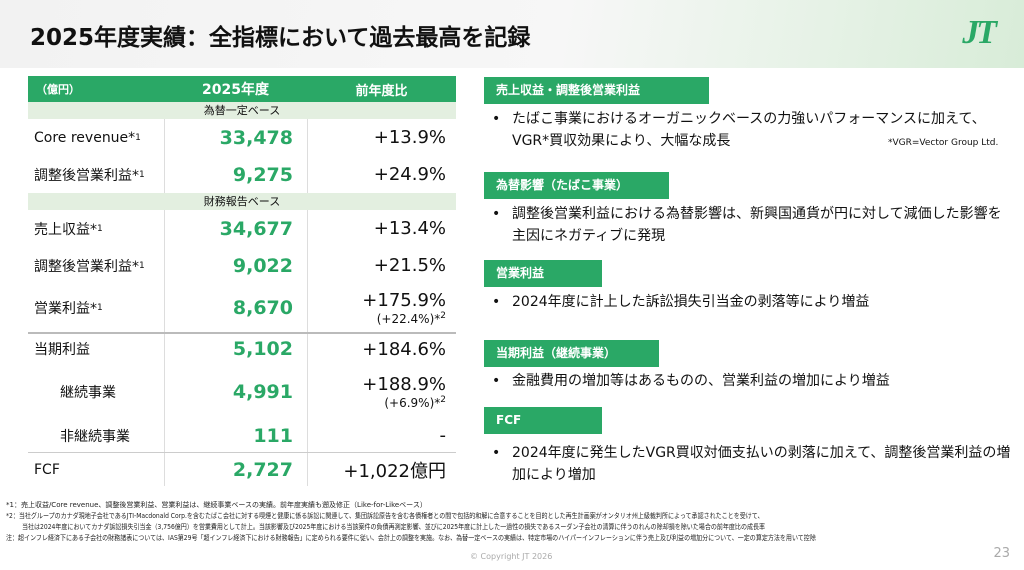 The width and height of the screenshot is (1024, 570). What do you see at coordinates (409, 174) in the screenshot?
I see `change-text: +24.9%` at bounding box center [409, 174].